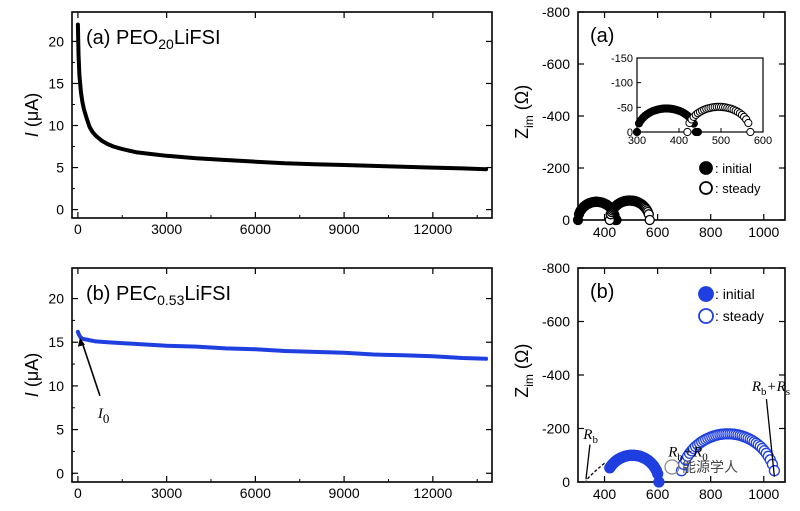  I want to click on inset-y-tick-label: 0, so click(630, 133).